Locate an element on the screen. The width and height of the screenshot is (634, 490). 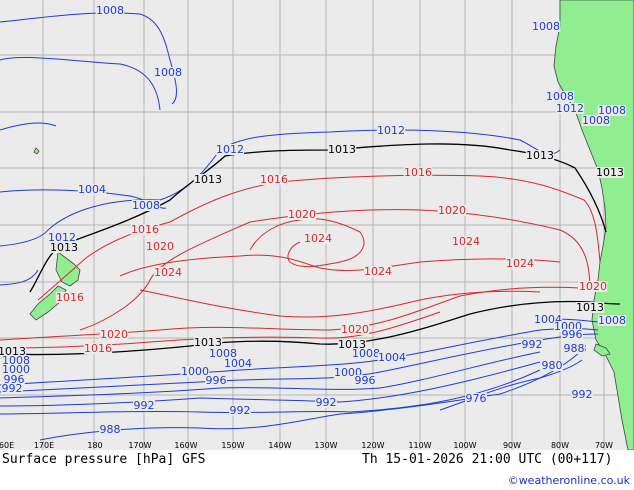
lon-tick-label: 130W is located at coordinates (325, 445).